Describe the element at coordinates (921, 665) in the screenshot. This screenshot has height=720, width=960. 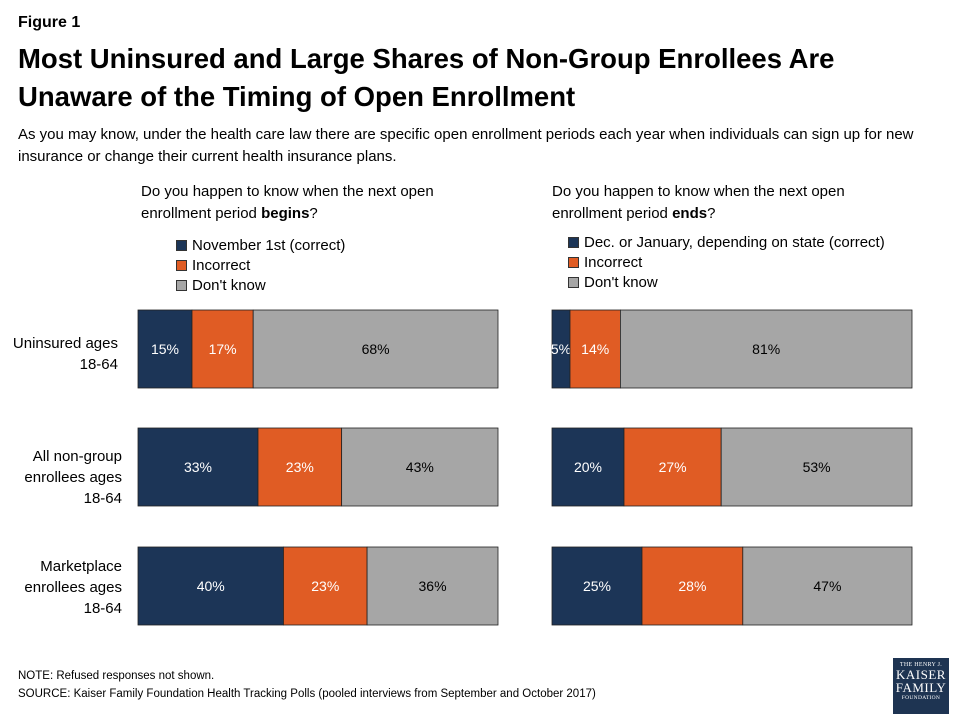
I see `logo-line-1: THE HENRY J.` at that location.